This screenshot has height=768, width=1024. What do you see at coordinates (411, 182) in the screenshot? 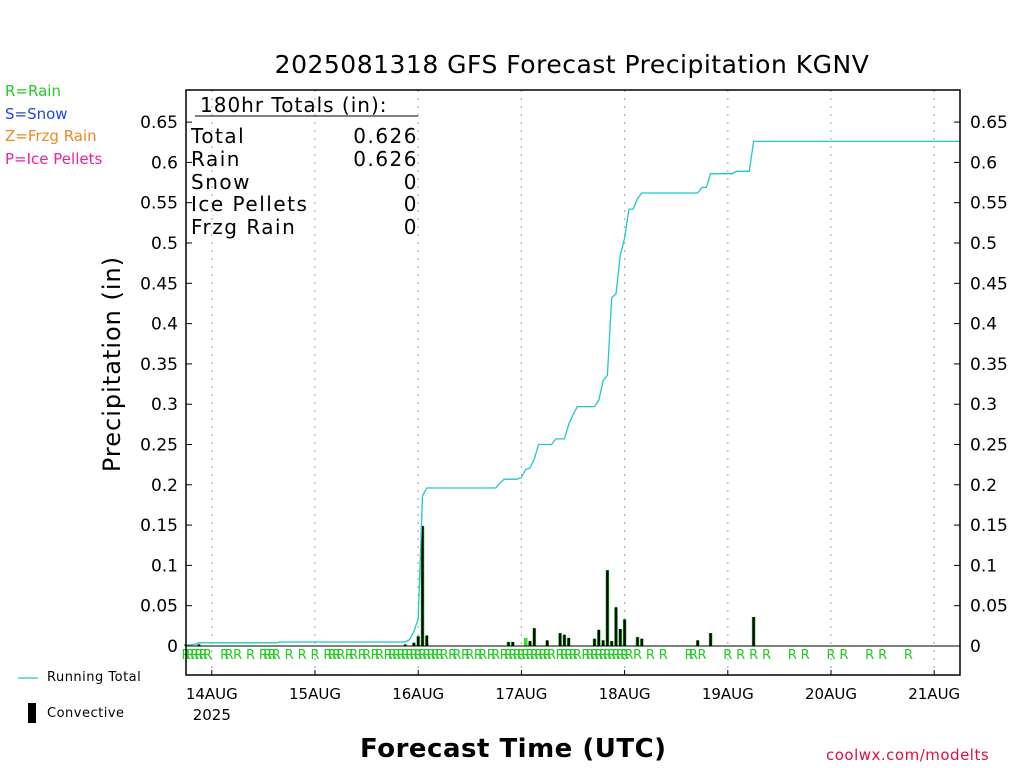
I see `totals-value-snow: 0` at bounding box center [411, 182].